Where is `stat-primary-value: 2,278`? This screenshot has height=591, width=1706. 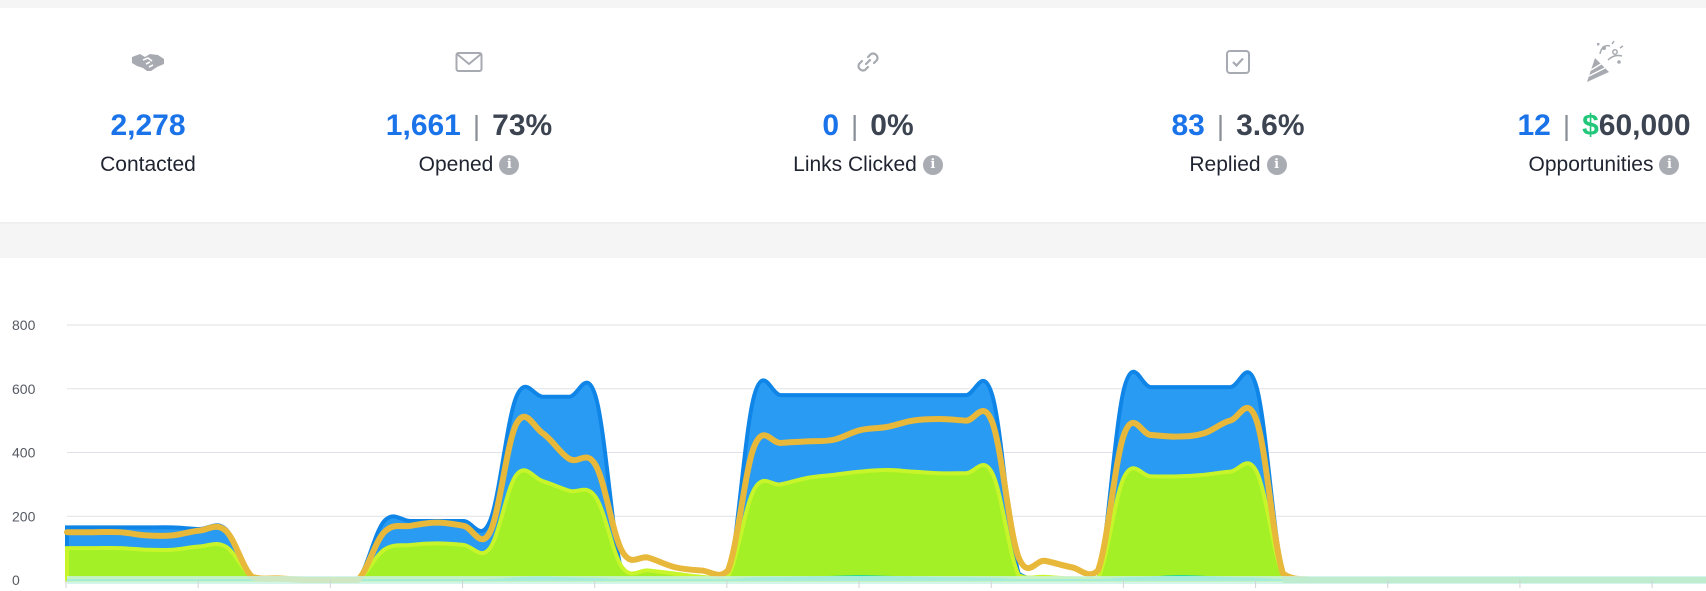
stat-primary-value: 2,278 is located at coordinates (148, 125).